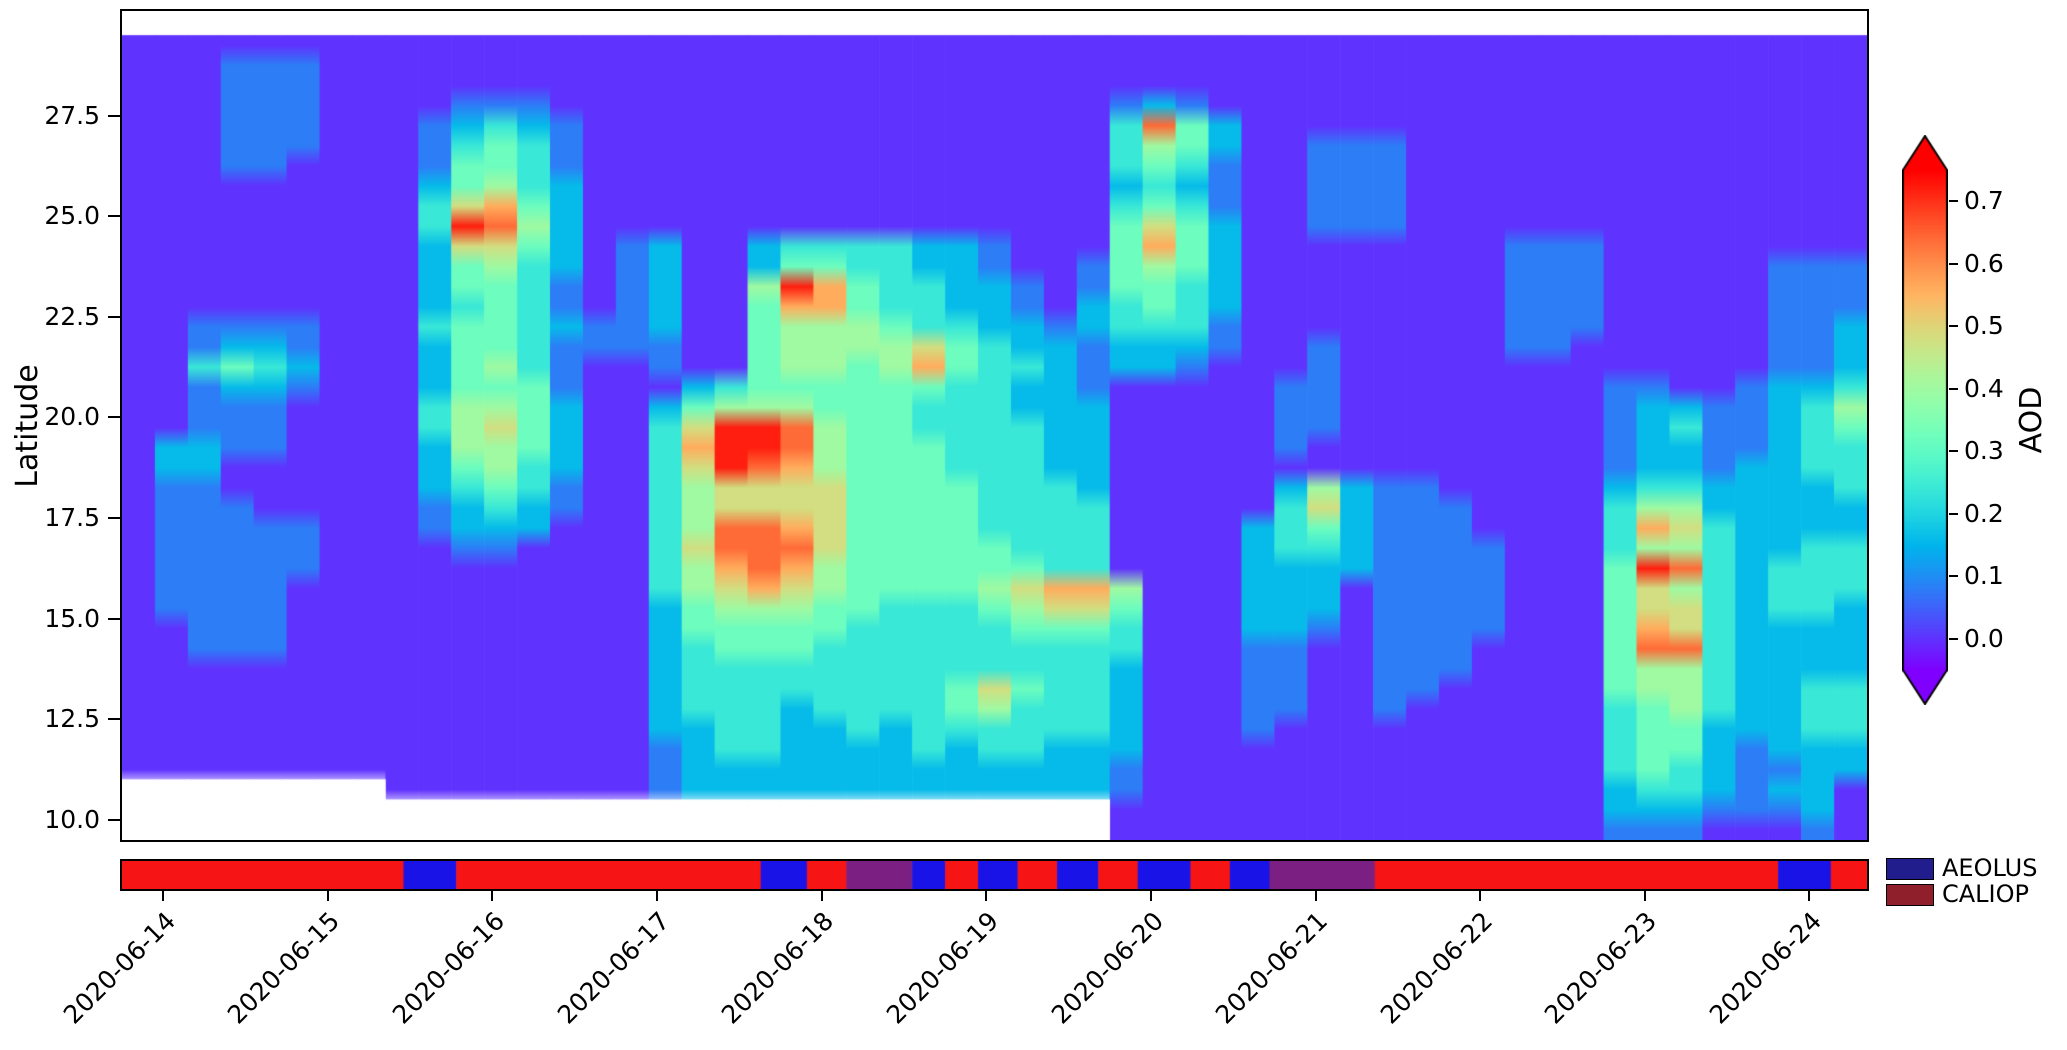 This screenshot has height=1050, width=2067. I want to click on colorbar-tick-label: 0.1, so click(1984, 576).